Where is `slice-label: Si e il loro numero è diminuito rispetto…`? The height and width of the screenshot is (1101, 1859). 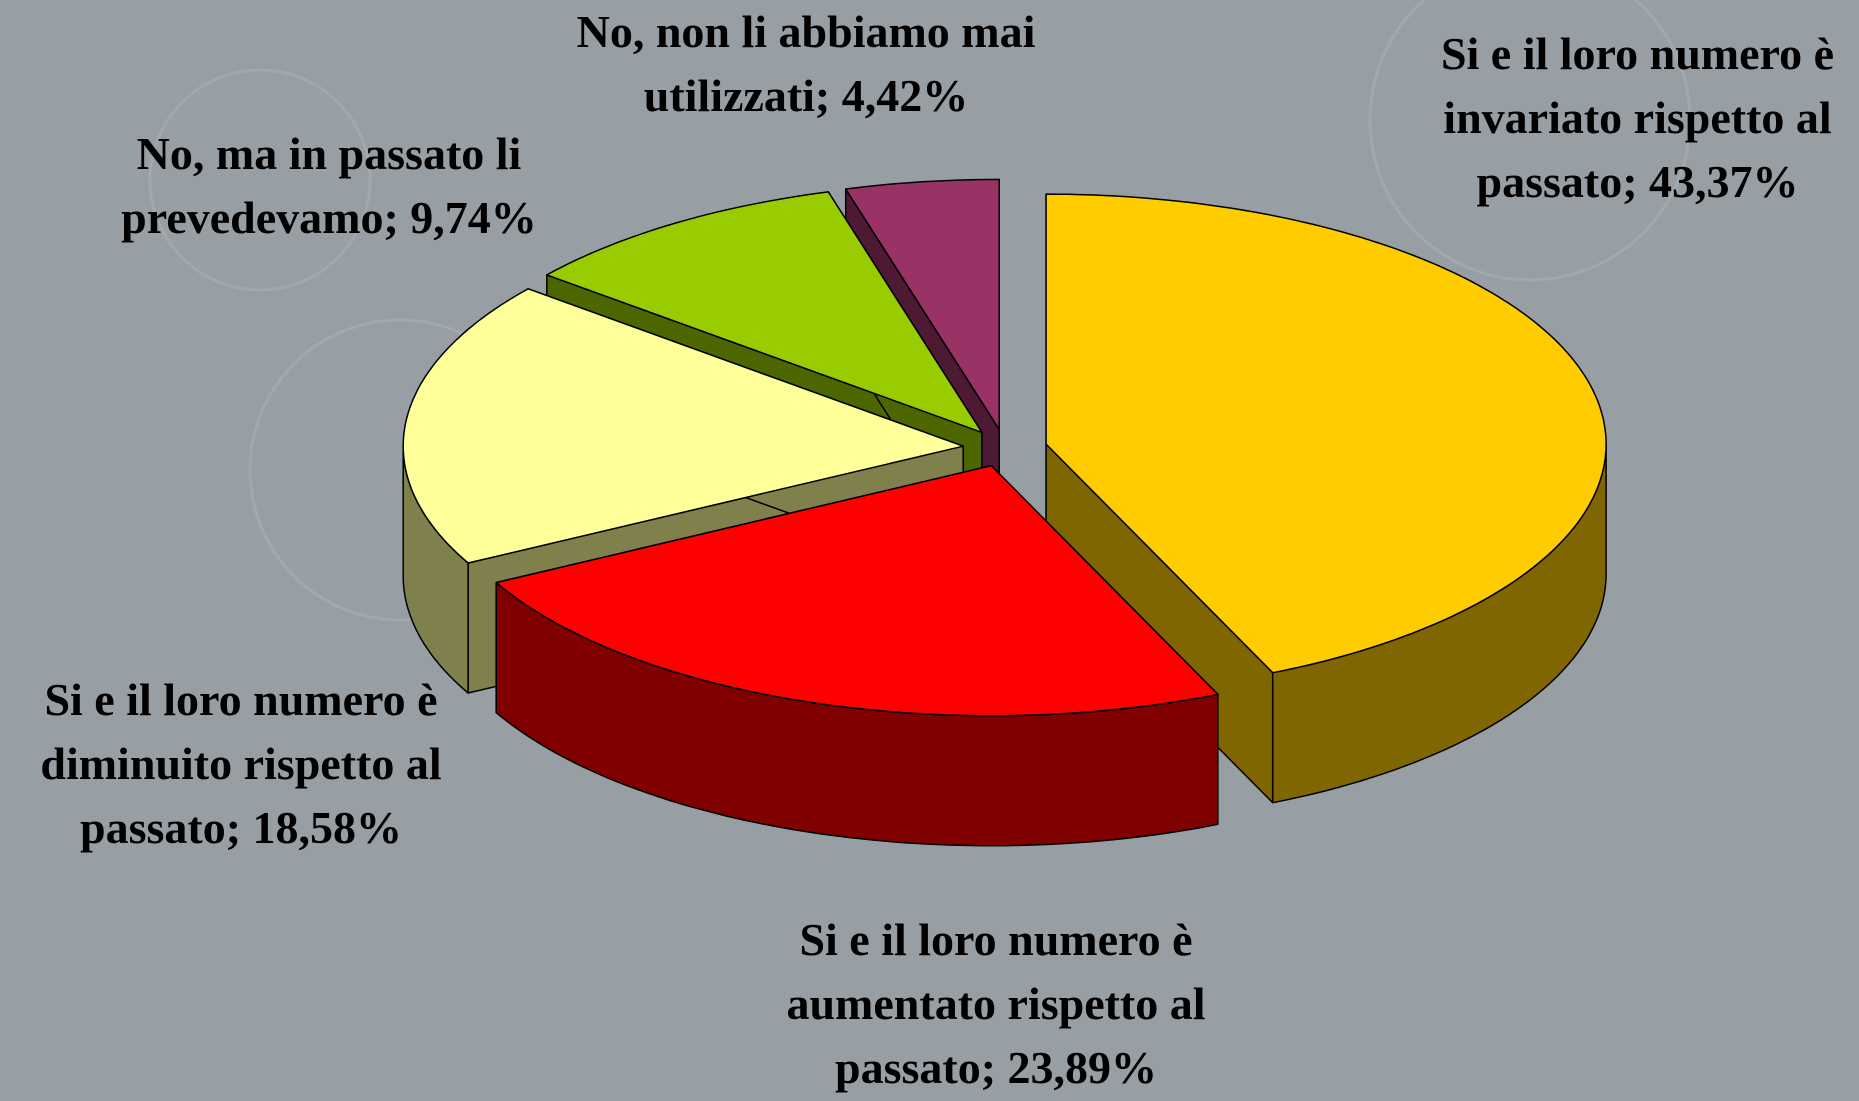
slice-label: Si e il loro numero è diminuito rispetto… is located at coordinates (241, 763).